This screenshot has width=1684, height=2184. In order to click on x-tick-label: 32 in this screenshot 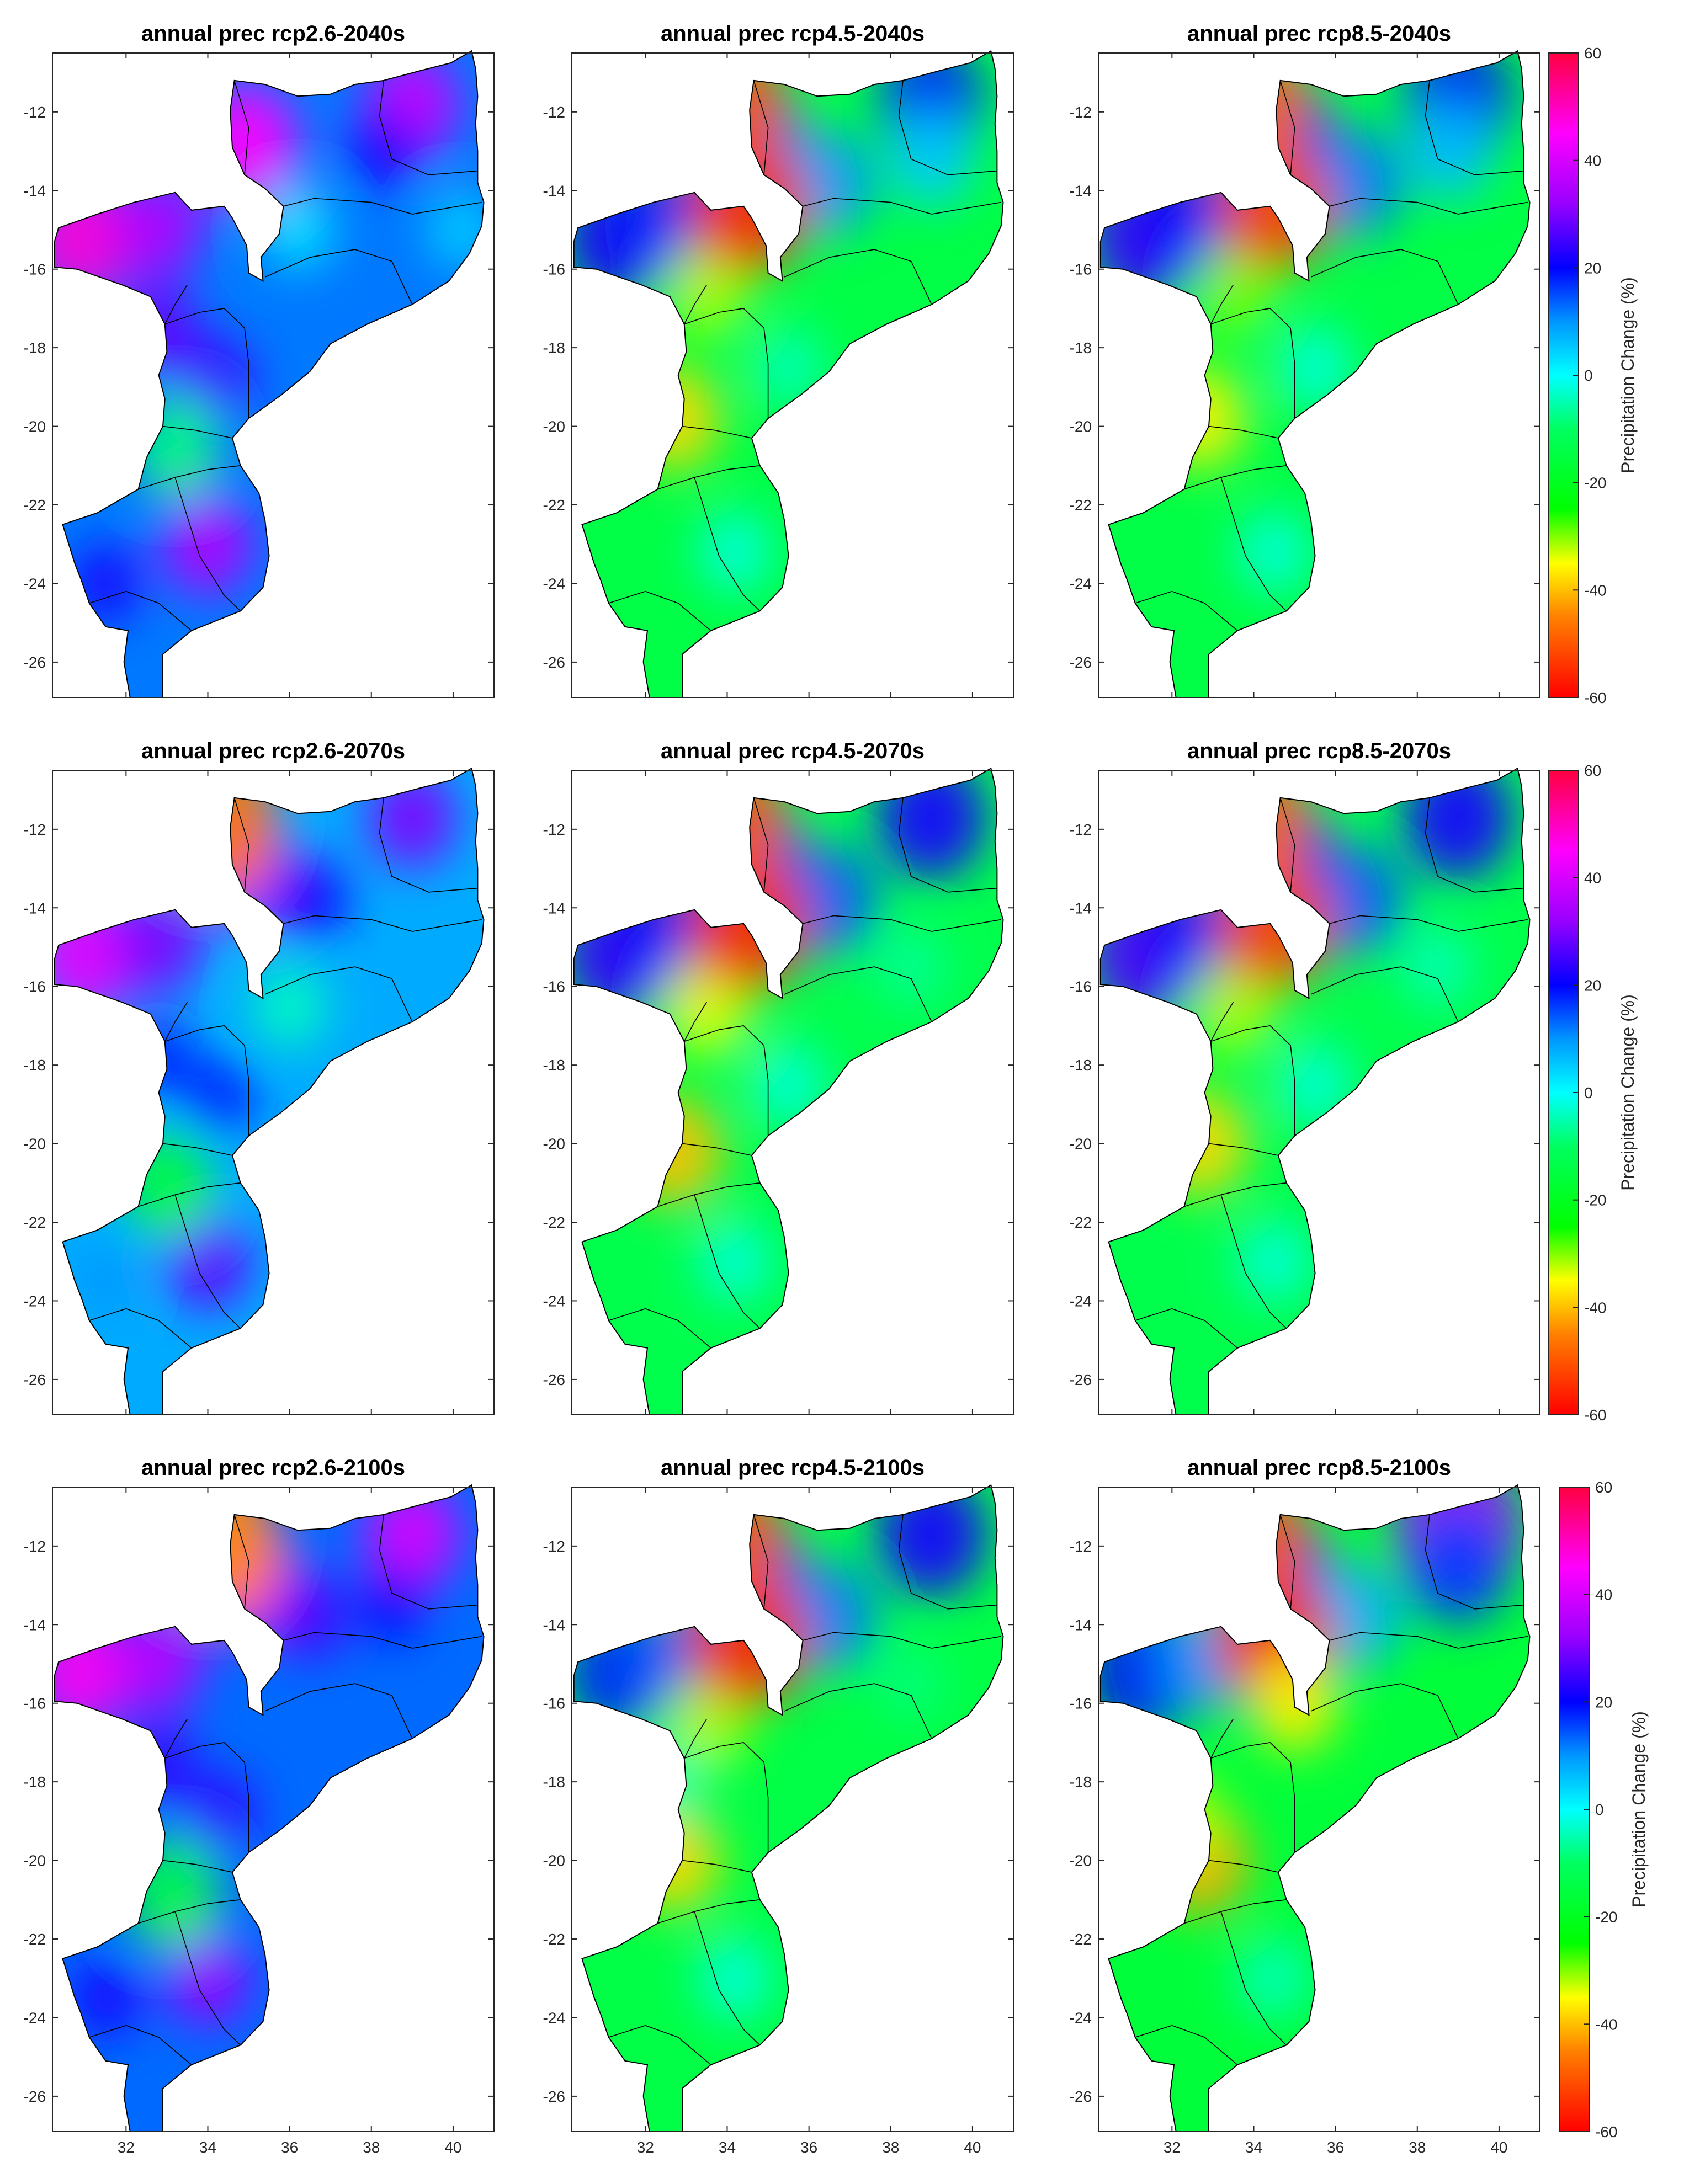, I will do `click(126, 2147)`.